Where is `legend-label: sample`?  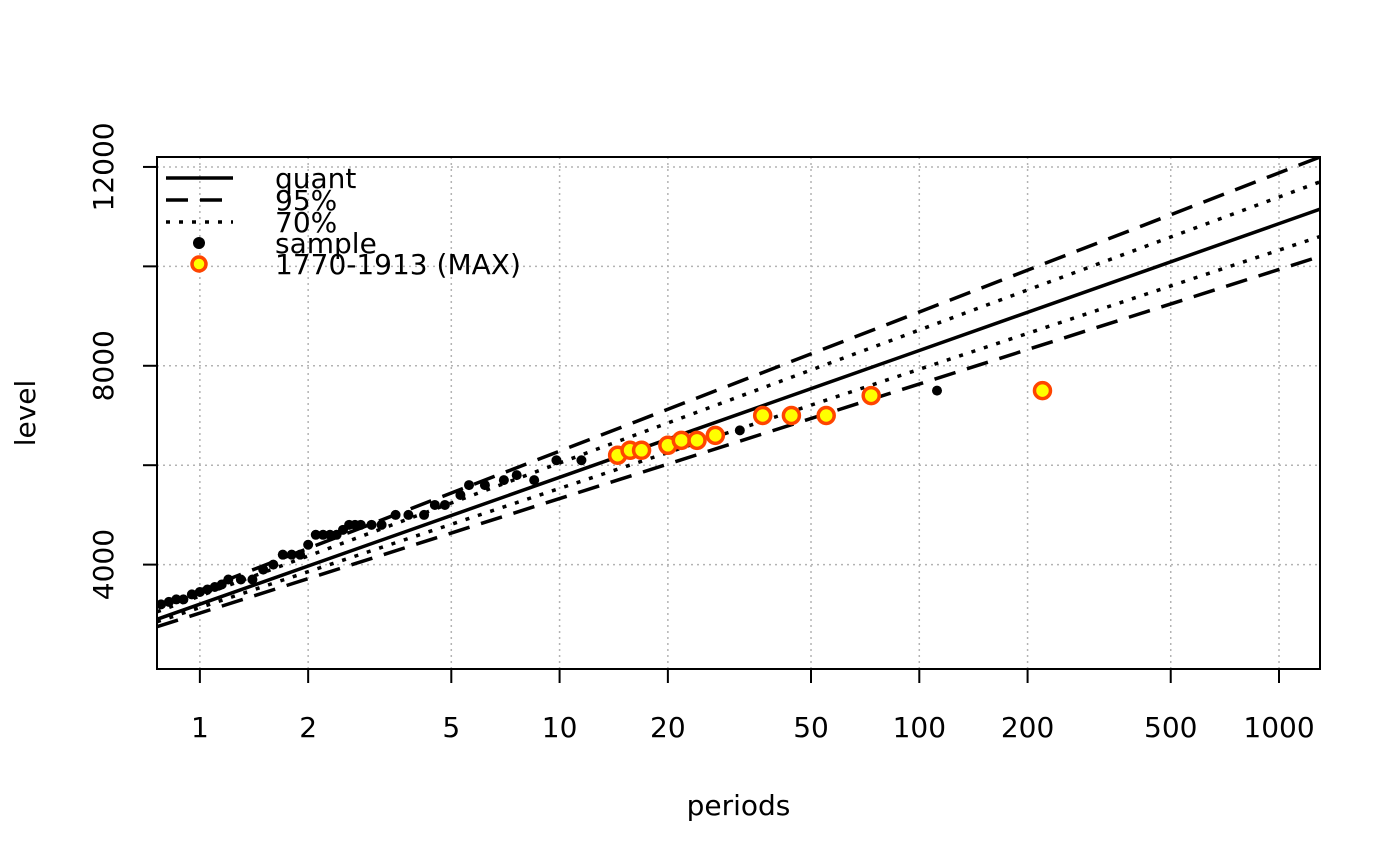 legend-label: sample is located at coordinates (326, 243).